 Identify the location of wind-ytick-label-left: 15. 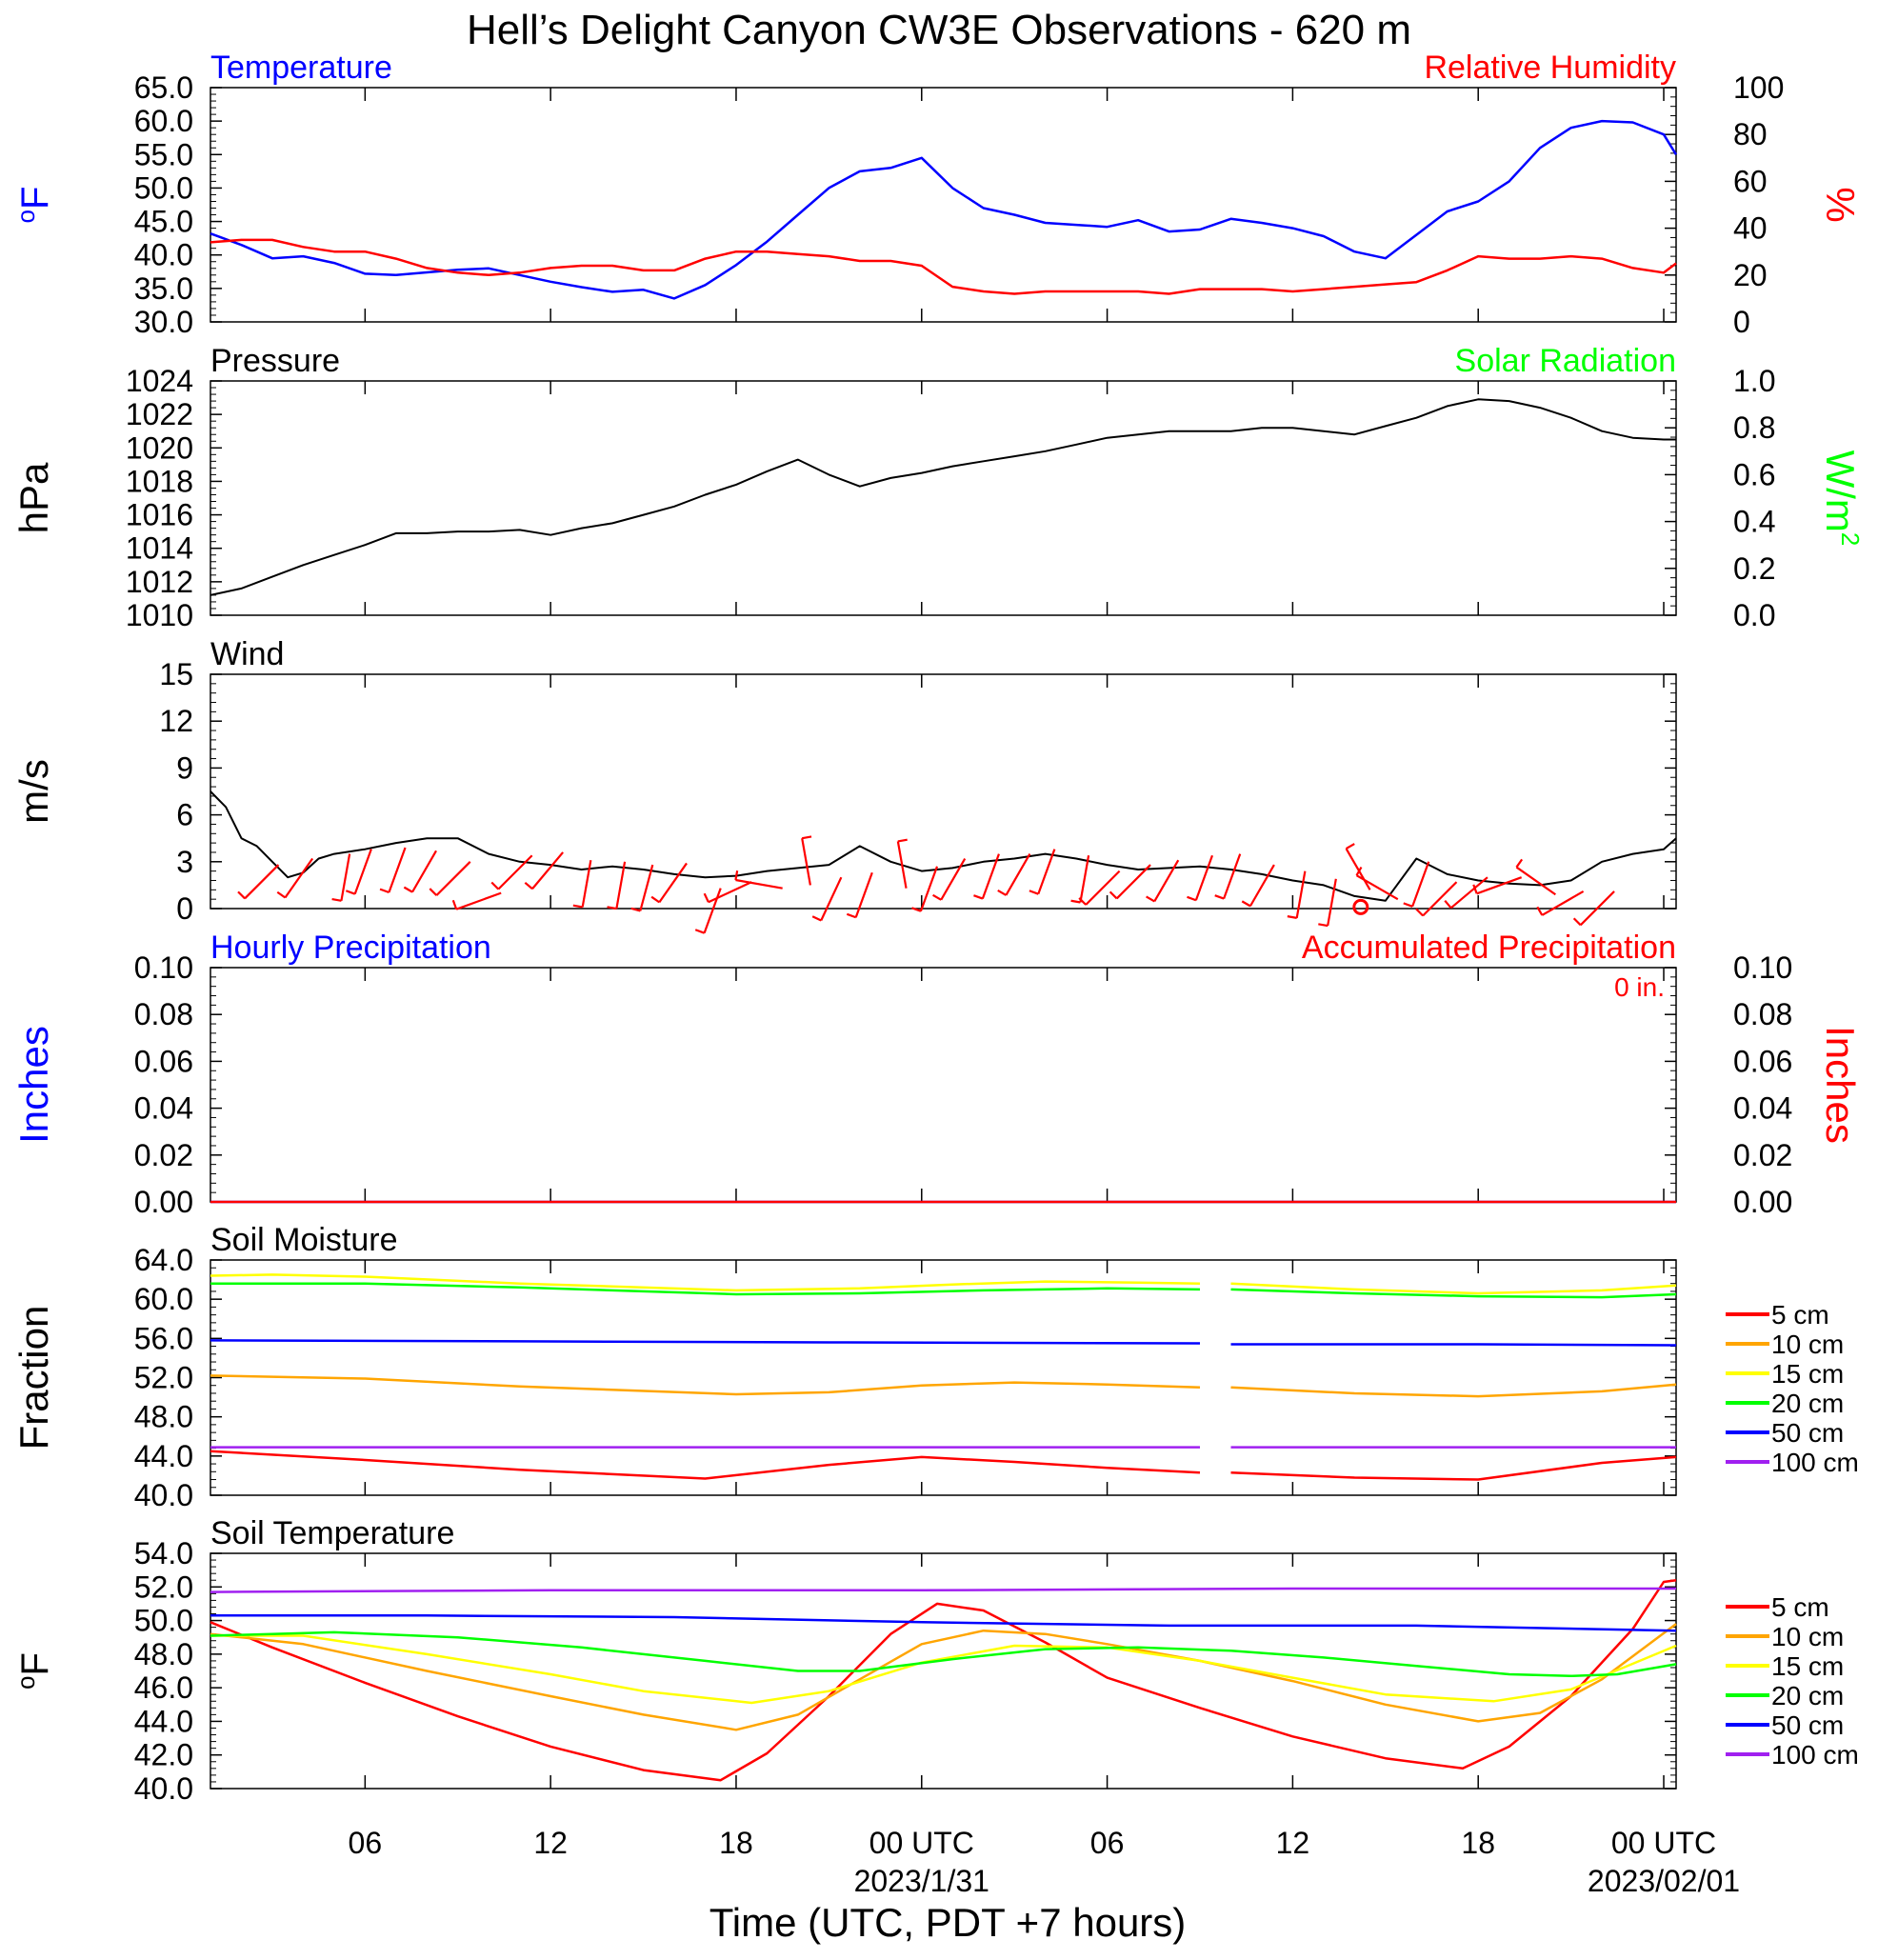
(176, 674).